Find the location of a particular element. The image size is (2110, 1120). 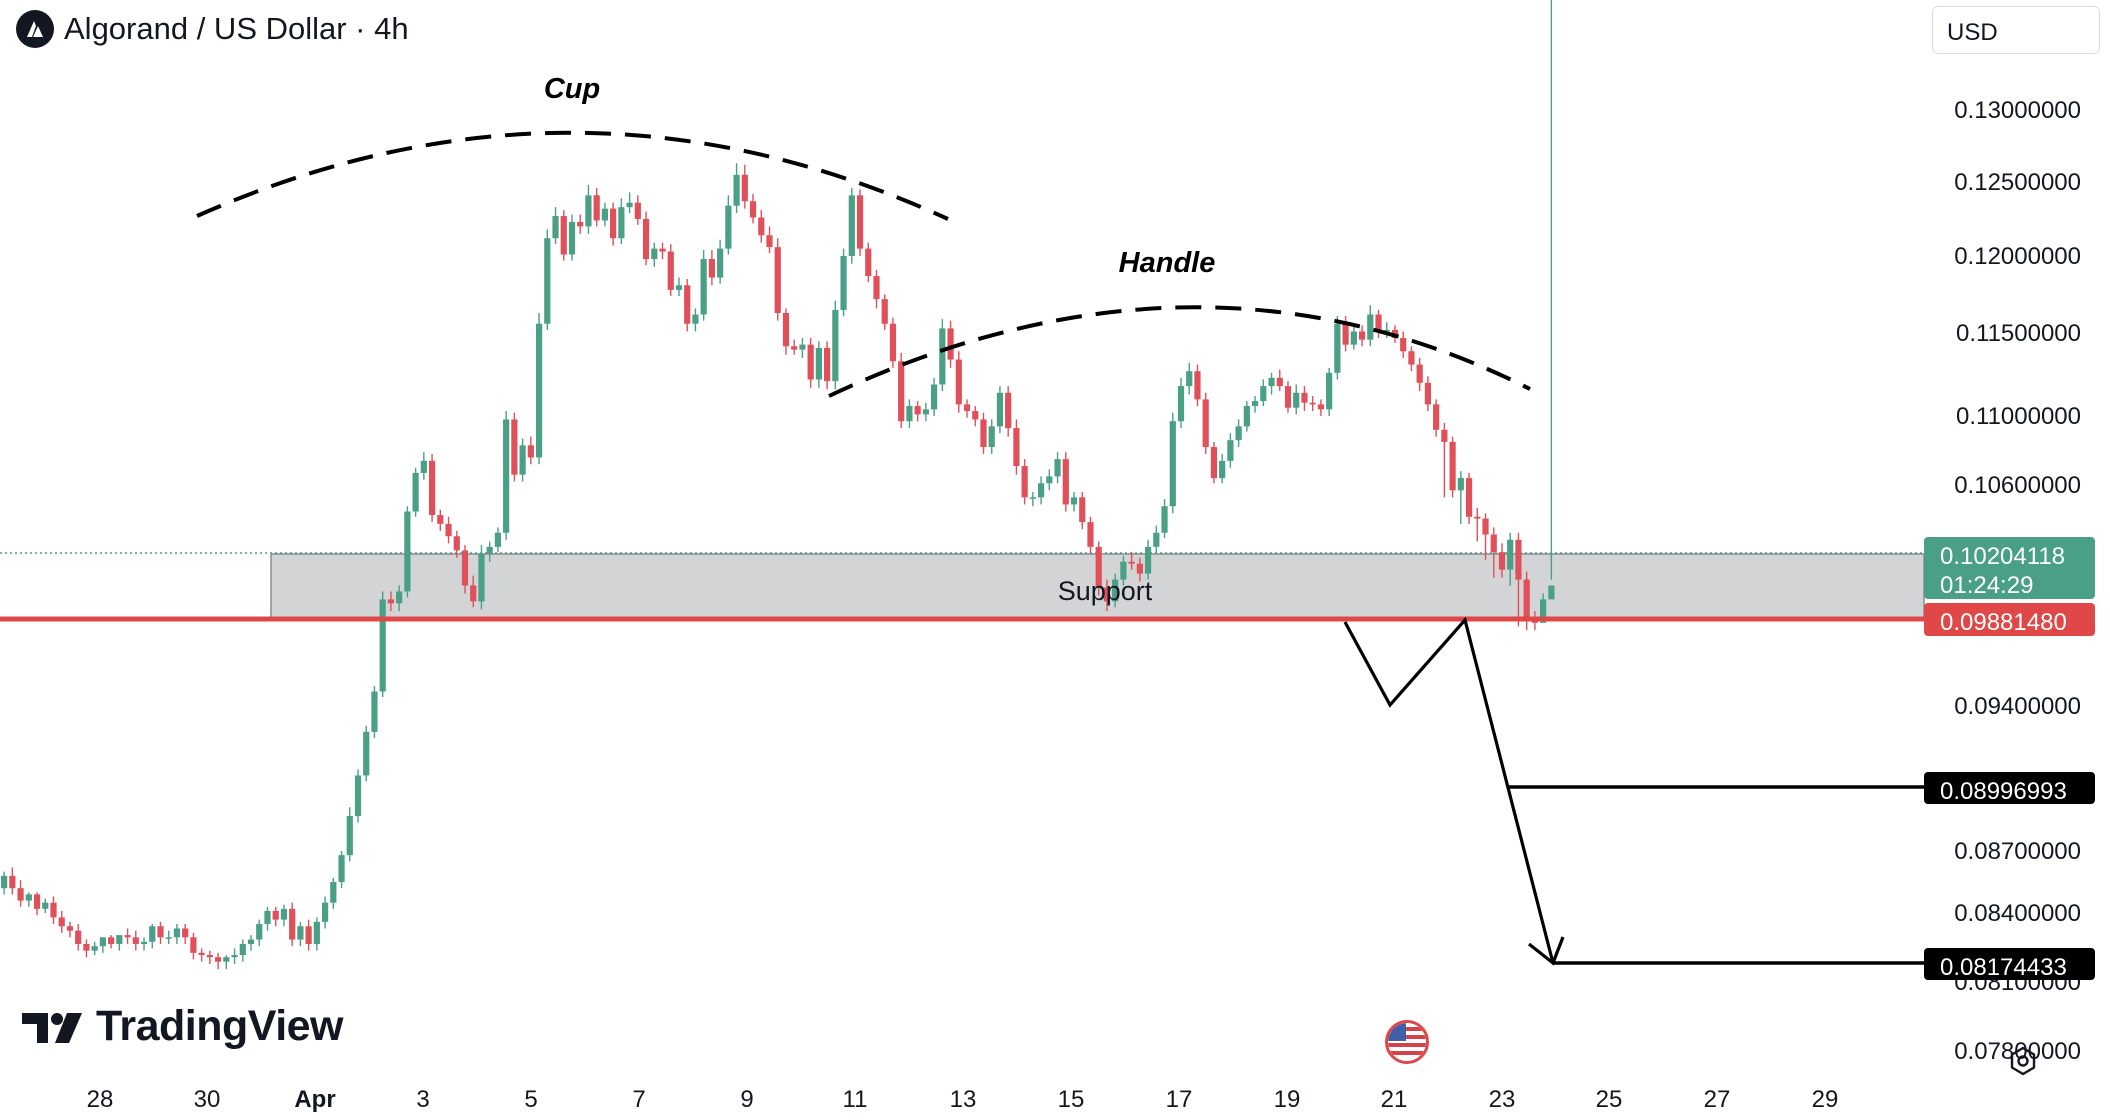

date-tick-label: 27 is located at coordinates (1717, 1099).